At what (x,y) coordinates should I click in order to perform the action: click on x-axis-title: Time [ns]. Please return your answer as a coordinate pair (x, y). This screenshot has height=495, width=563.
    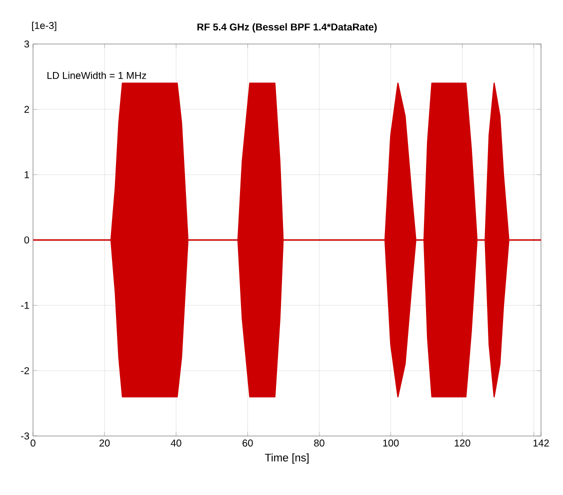
    Looking at the image, I should click on (286, 458).